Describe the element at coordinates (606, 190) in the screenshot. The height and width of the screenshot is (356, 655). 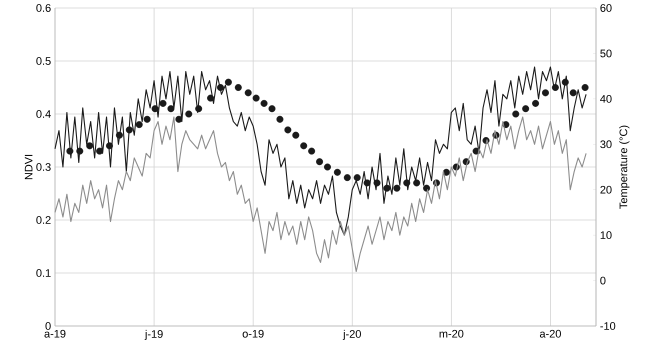
I see `y2-tick-label: 20` at that location.